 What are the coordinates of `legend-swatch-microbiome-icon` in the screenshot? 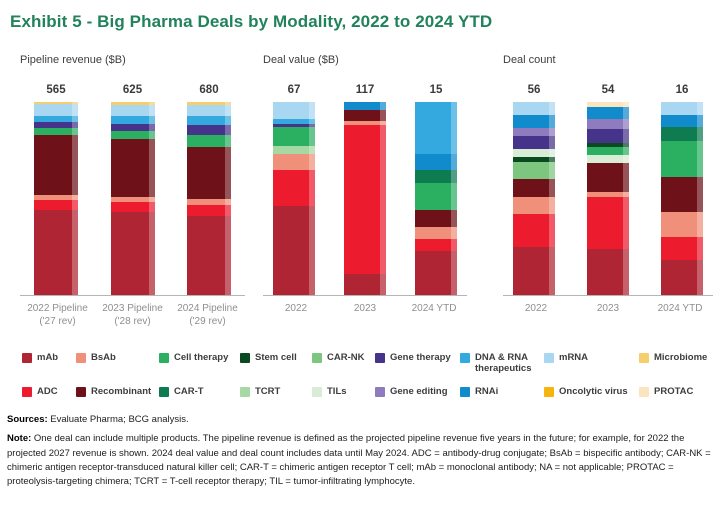 It's located at (644, 358).